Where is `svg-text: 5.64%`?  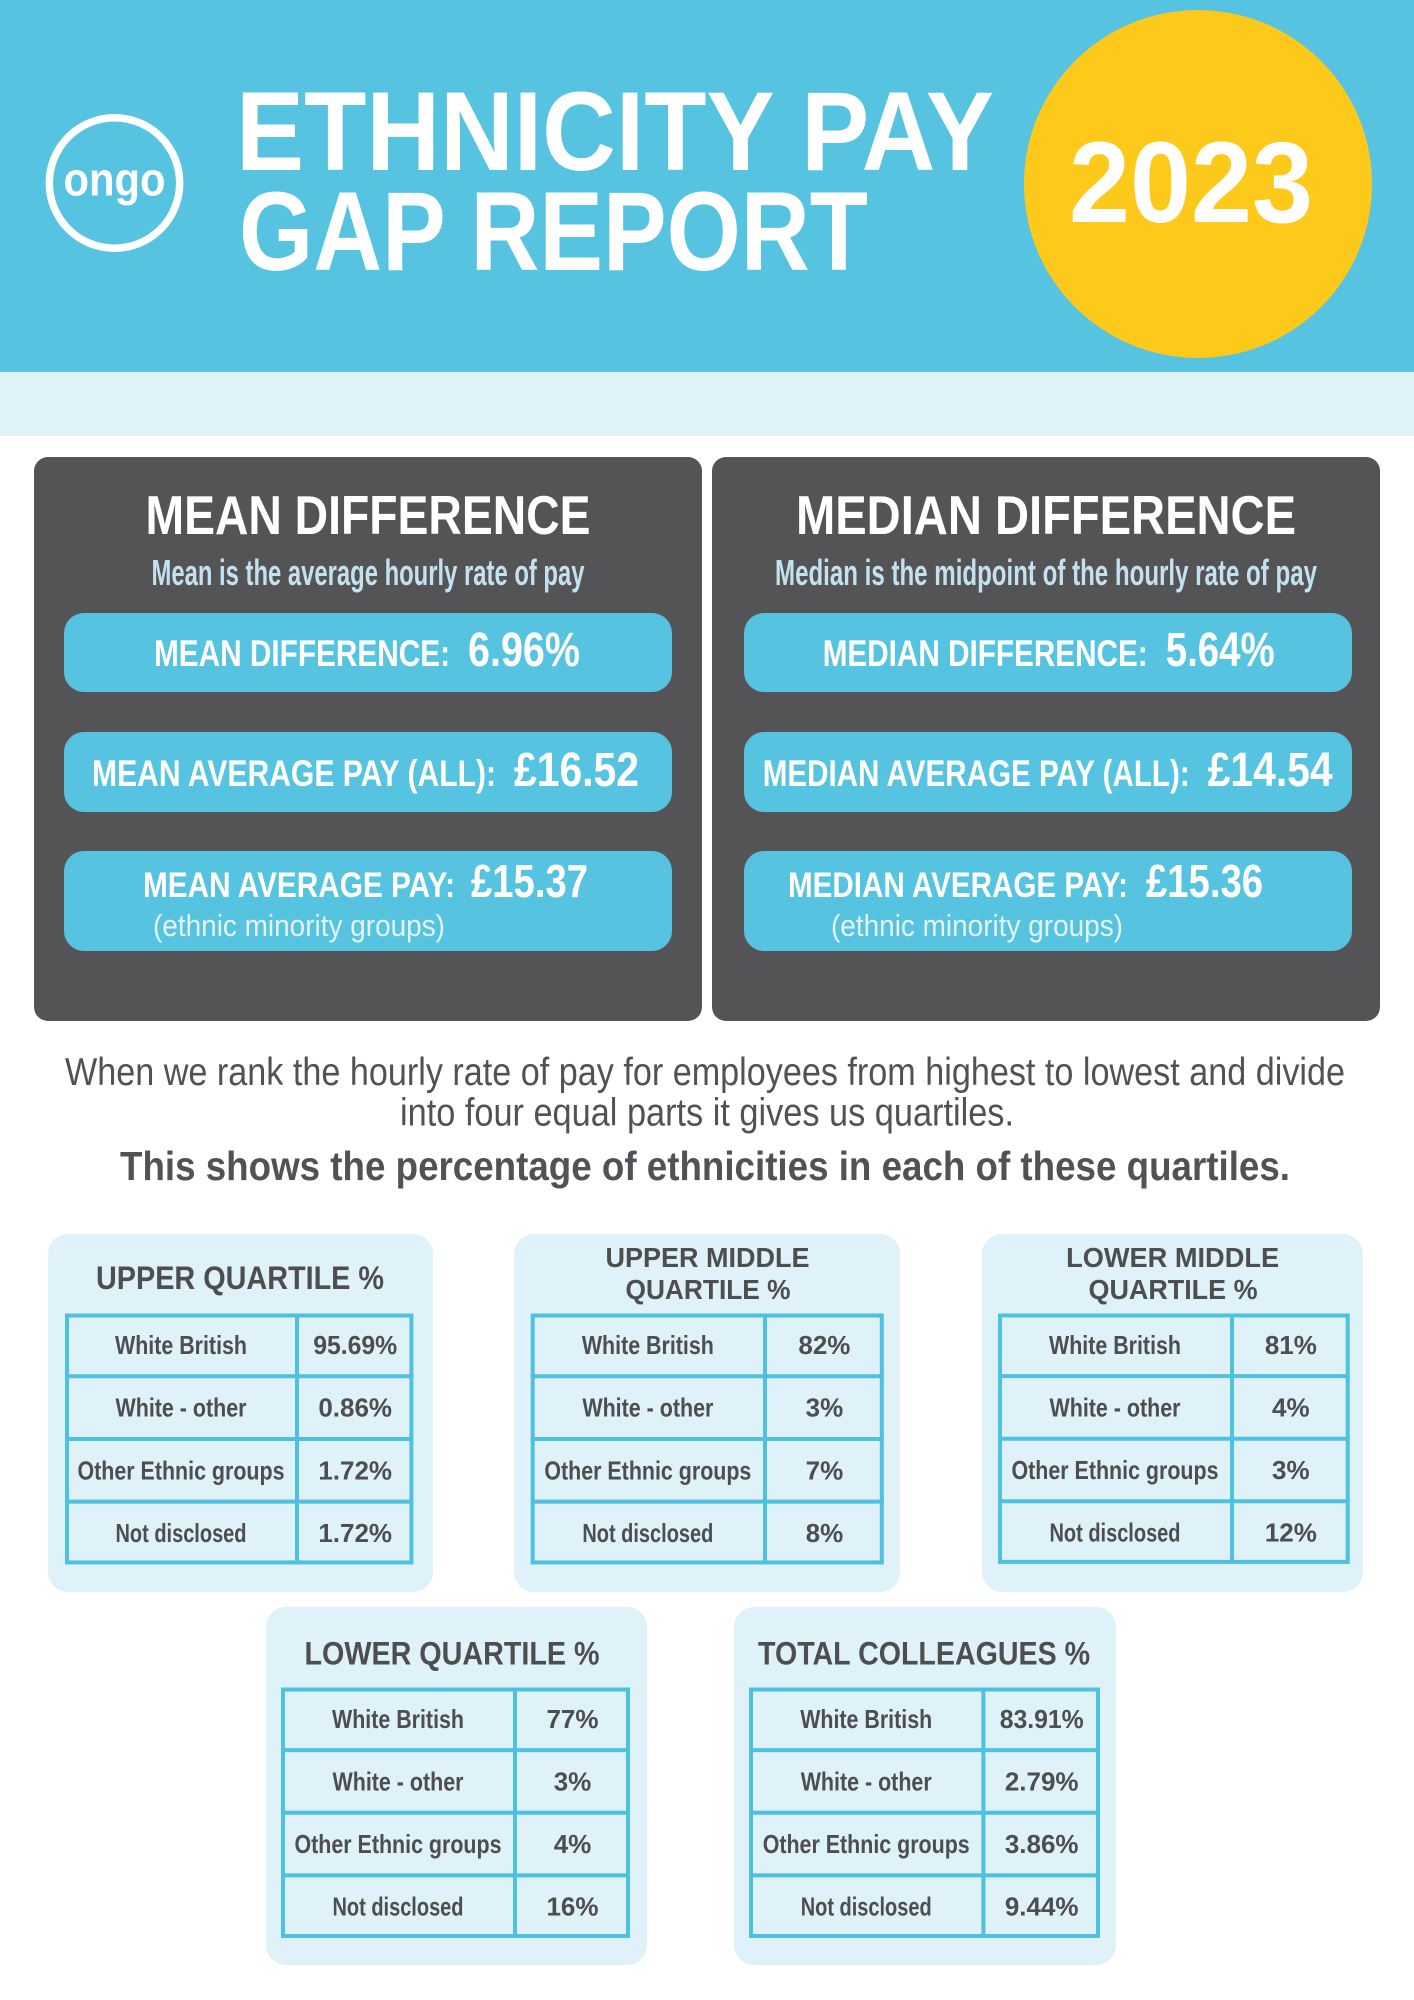
svg-text: 5.64% is located at coordinates (1220, 650).